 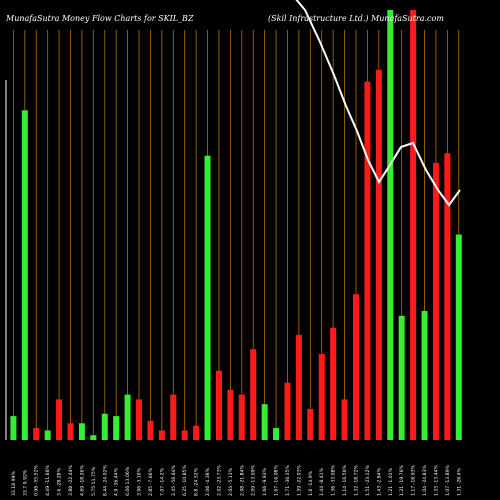 I want to click on x-tick-label: 2.02 -23.73%, so click(x=219, y=480).